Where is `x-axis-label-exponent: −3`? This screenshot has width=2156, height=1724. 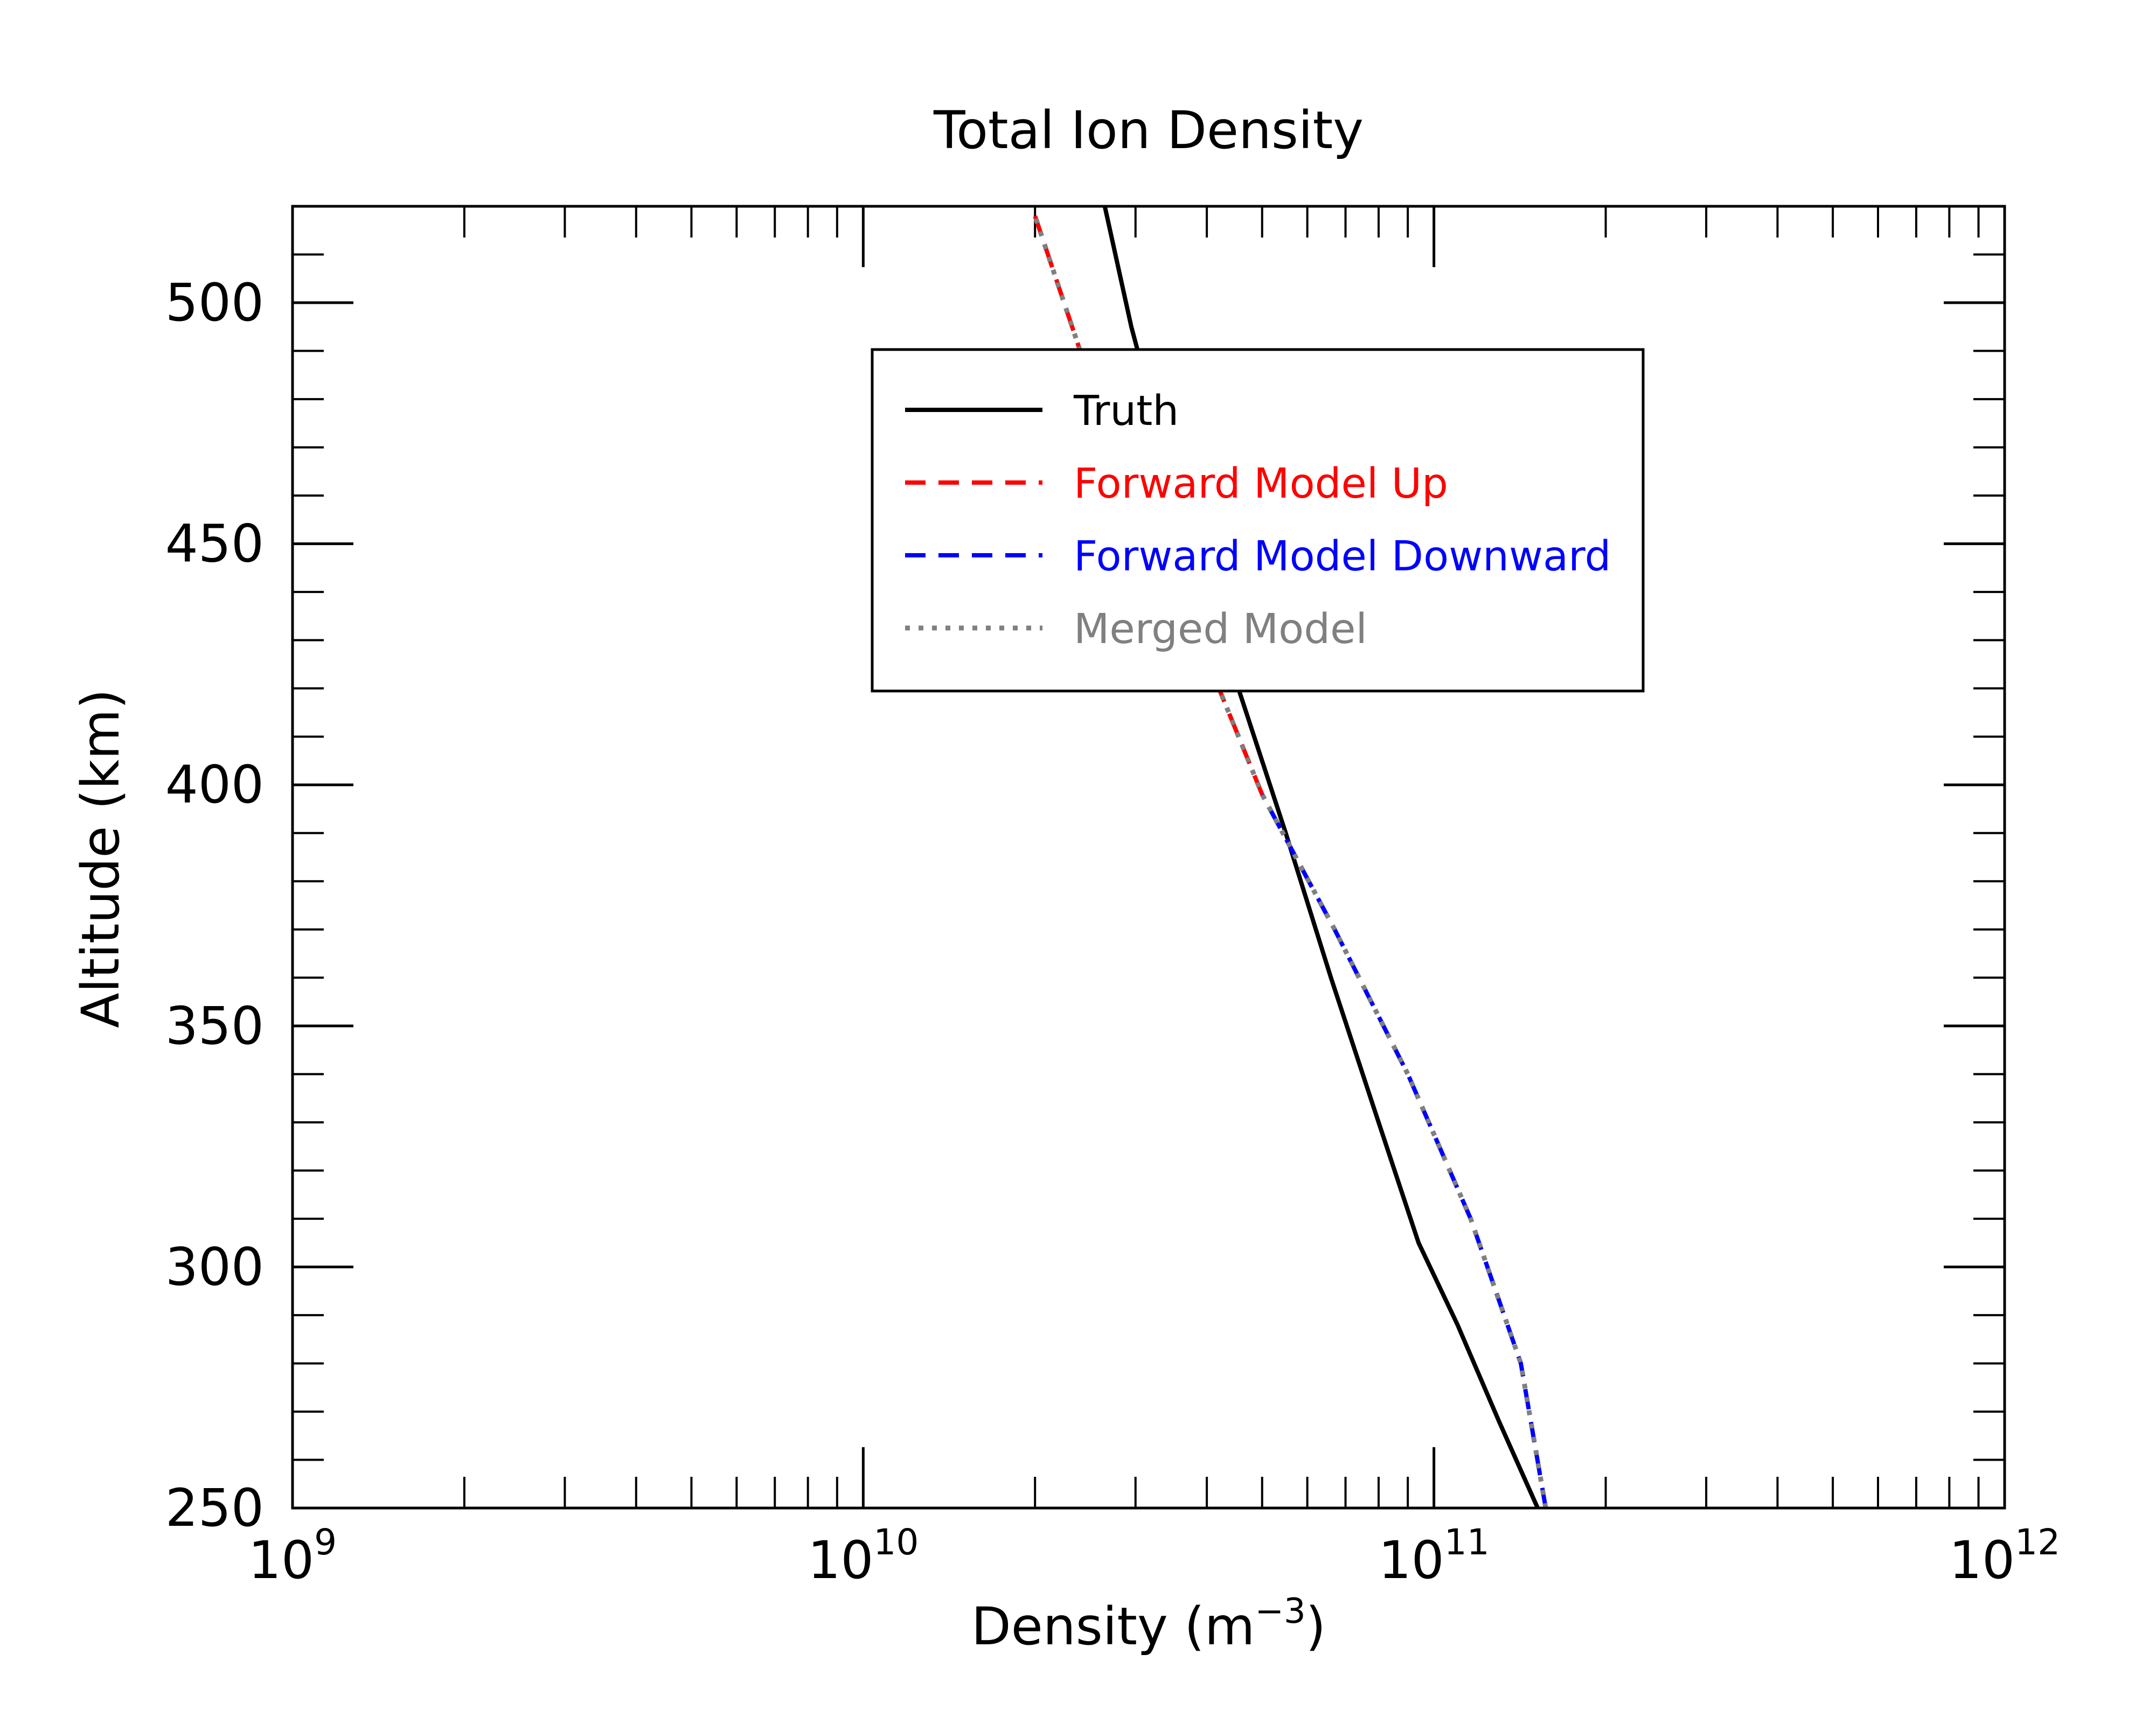 x-axis-label-exponent: −3 is located at coordinates (1280, 1612).